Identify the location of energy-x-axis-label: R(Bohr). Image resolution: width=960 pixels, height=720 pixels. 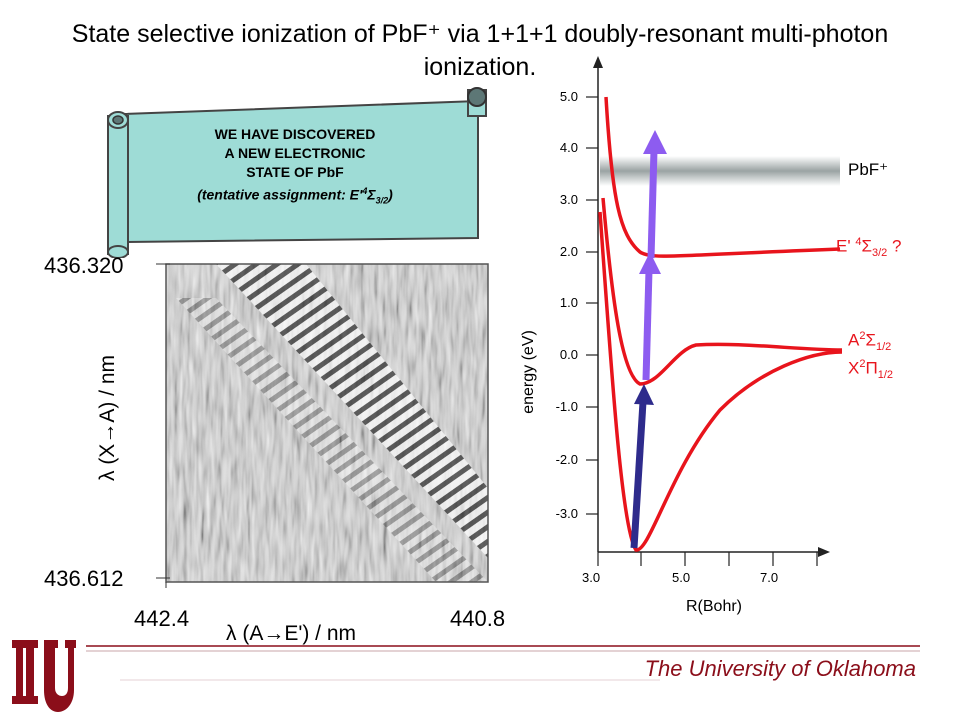
(714, 606).